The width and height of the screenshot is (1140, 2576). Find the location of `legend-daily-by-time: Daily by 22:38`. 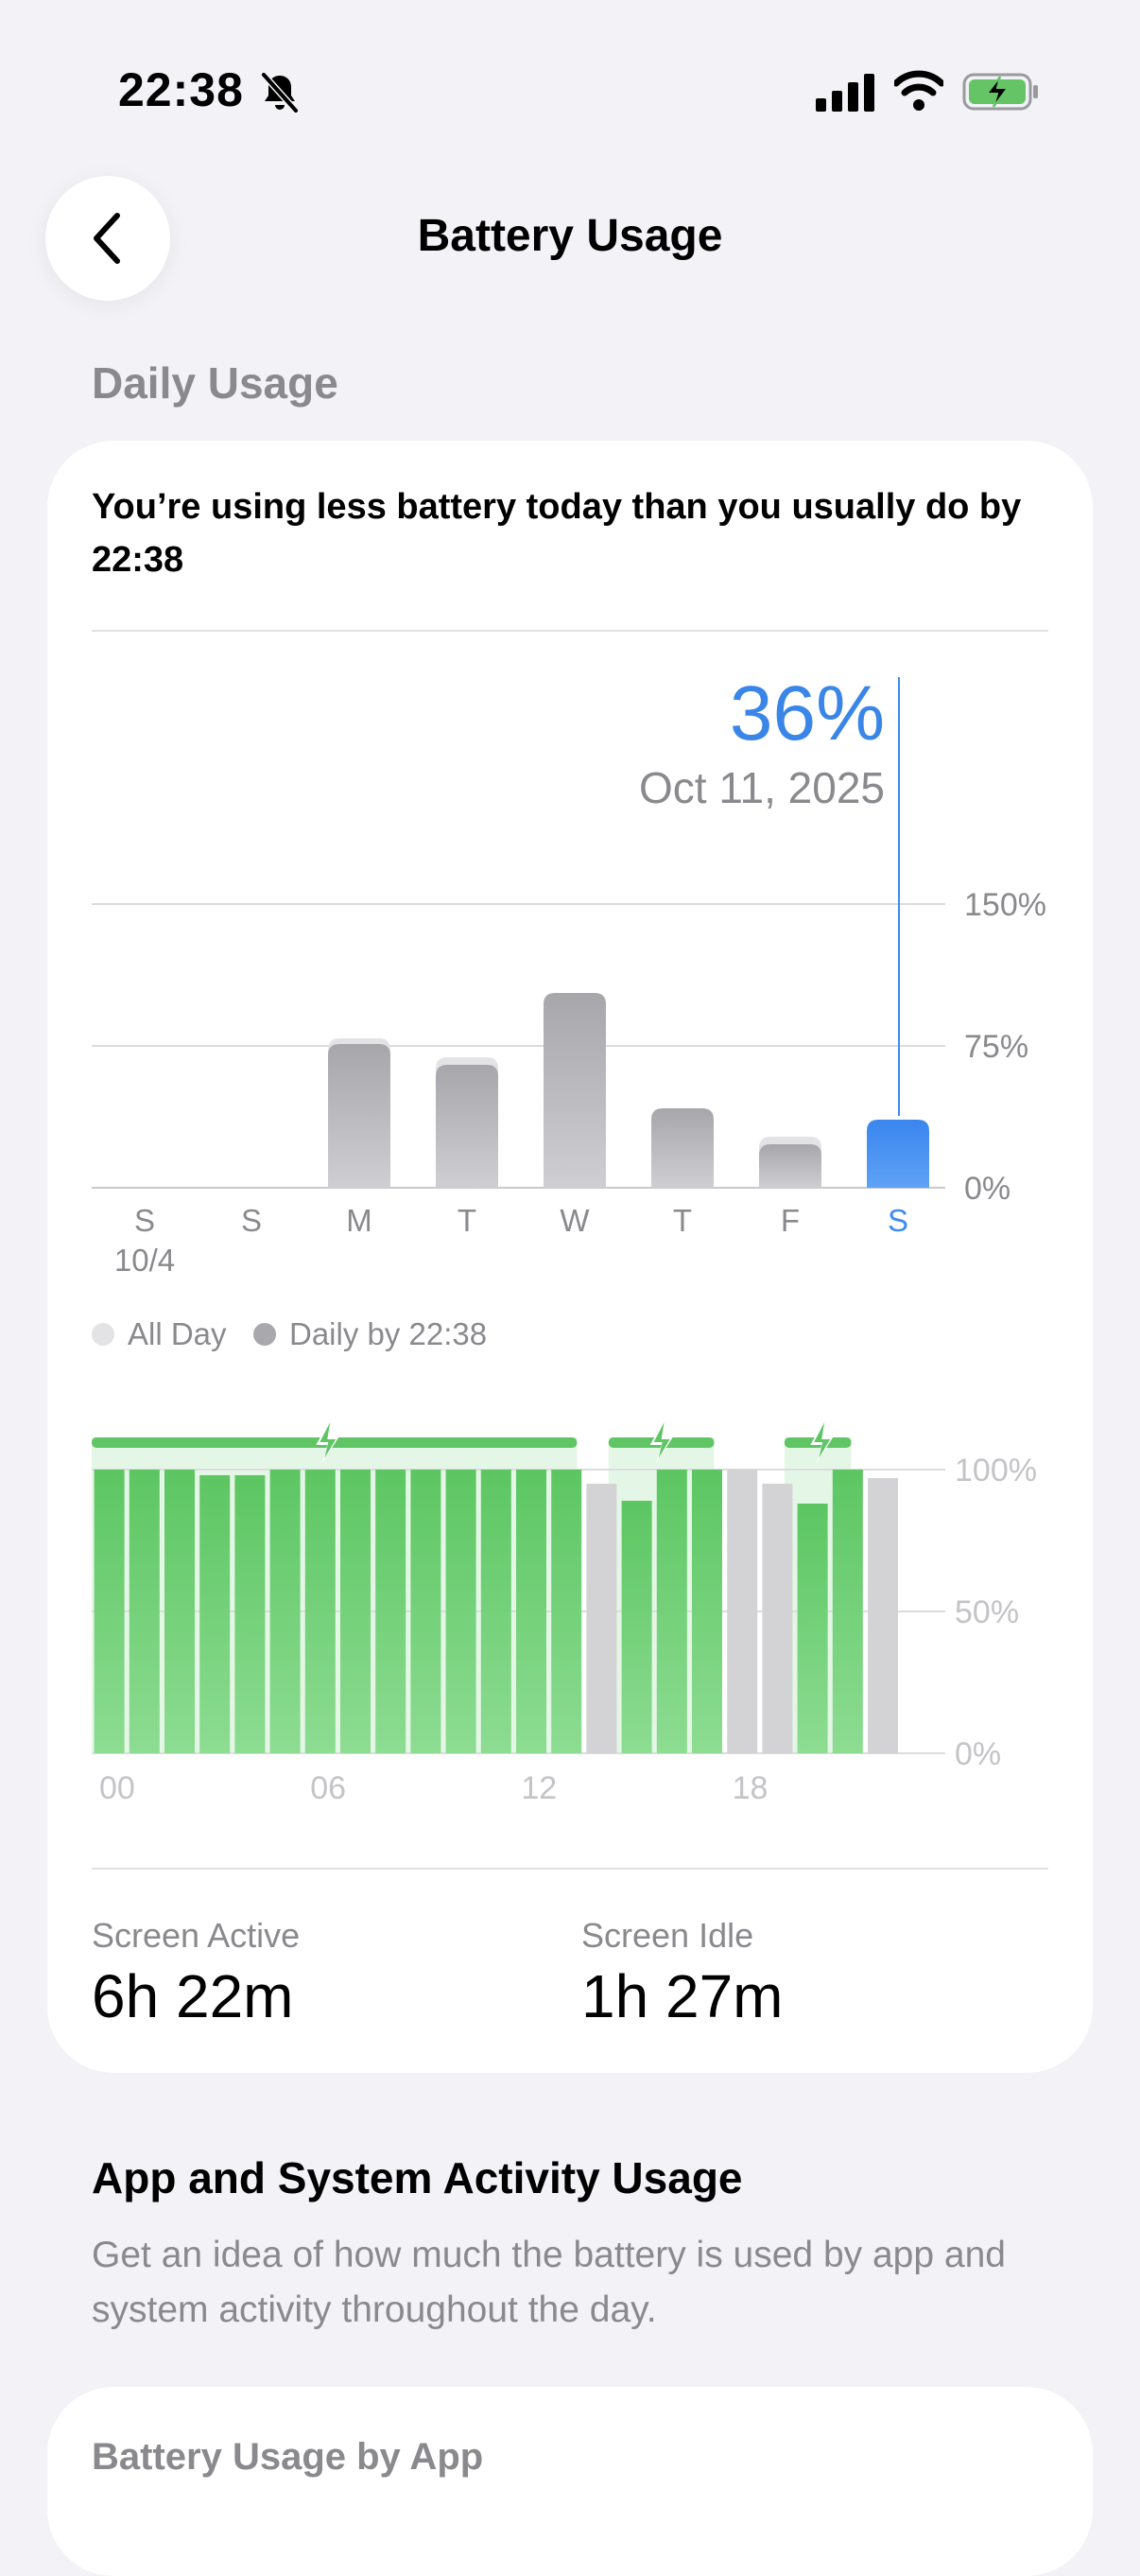

legend-daily-by-time: Daily by 22:38 is located at coordinates (370, 1334).